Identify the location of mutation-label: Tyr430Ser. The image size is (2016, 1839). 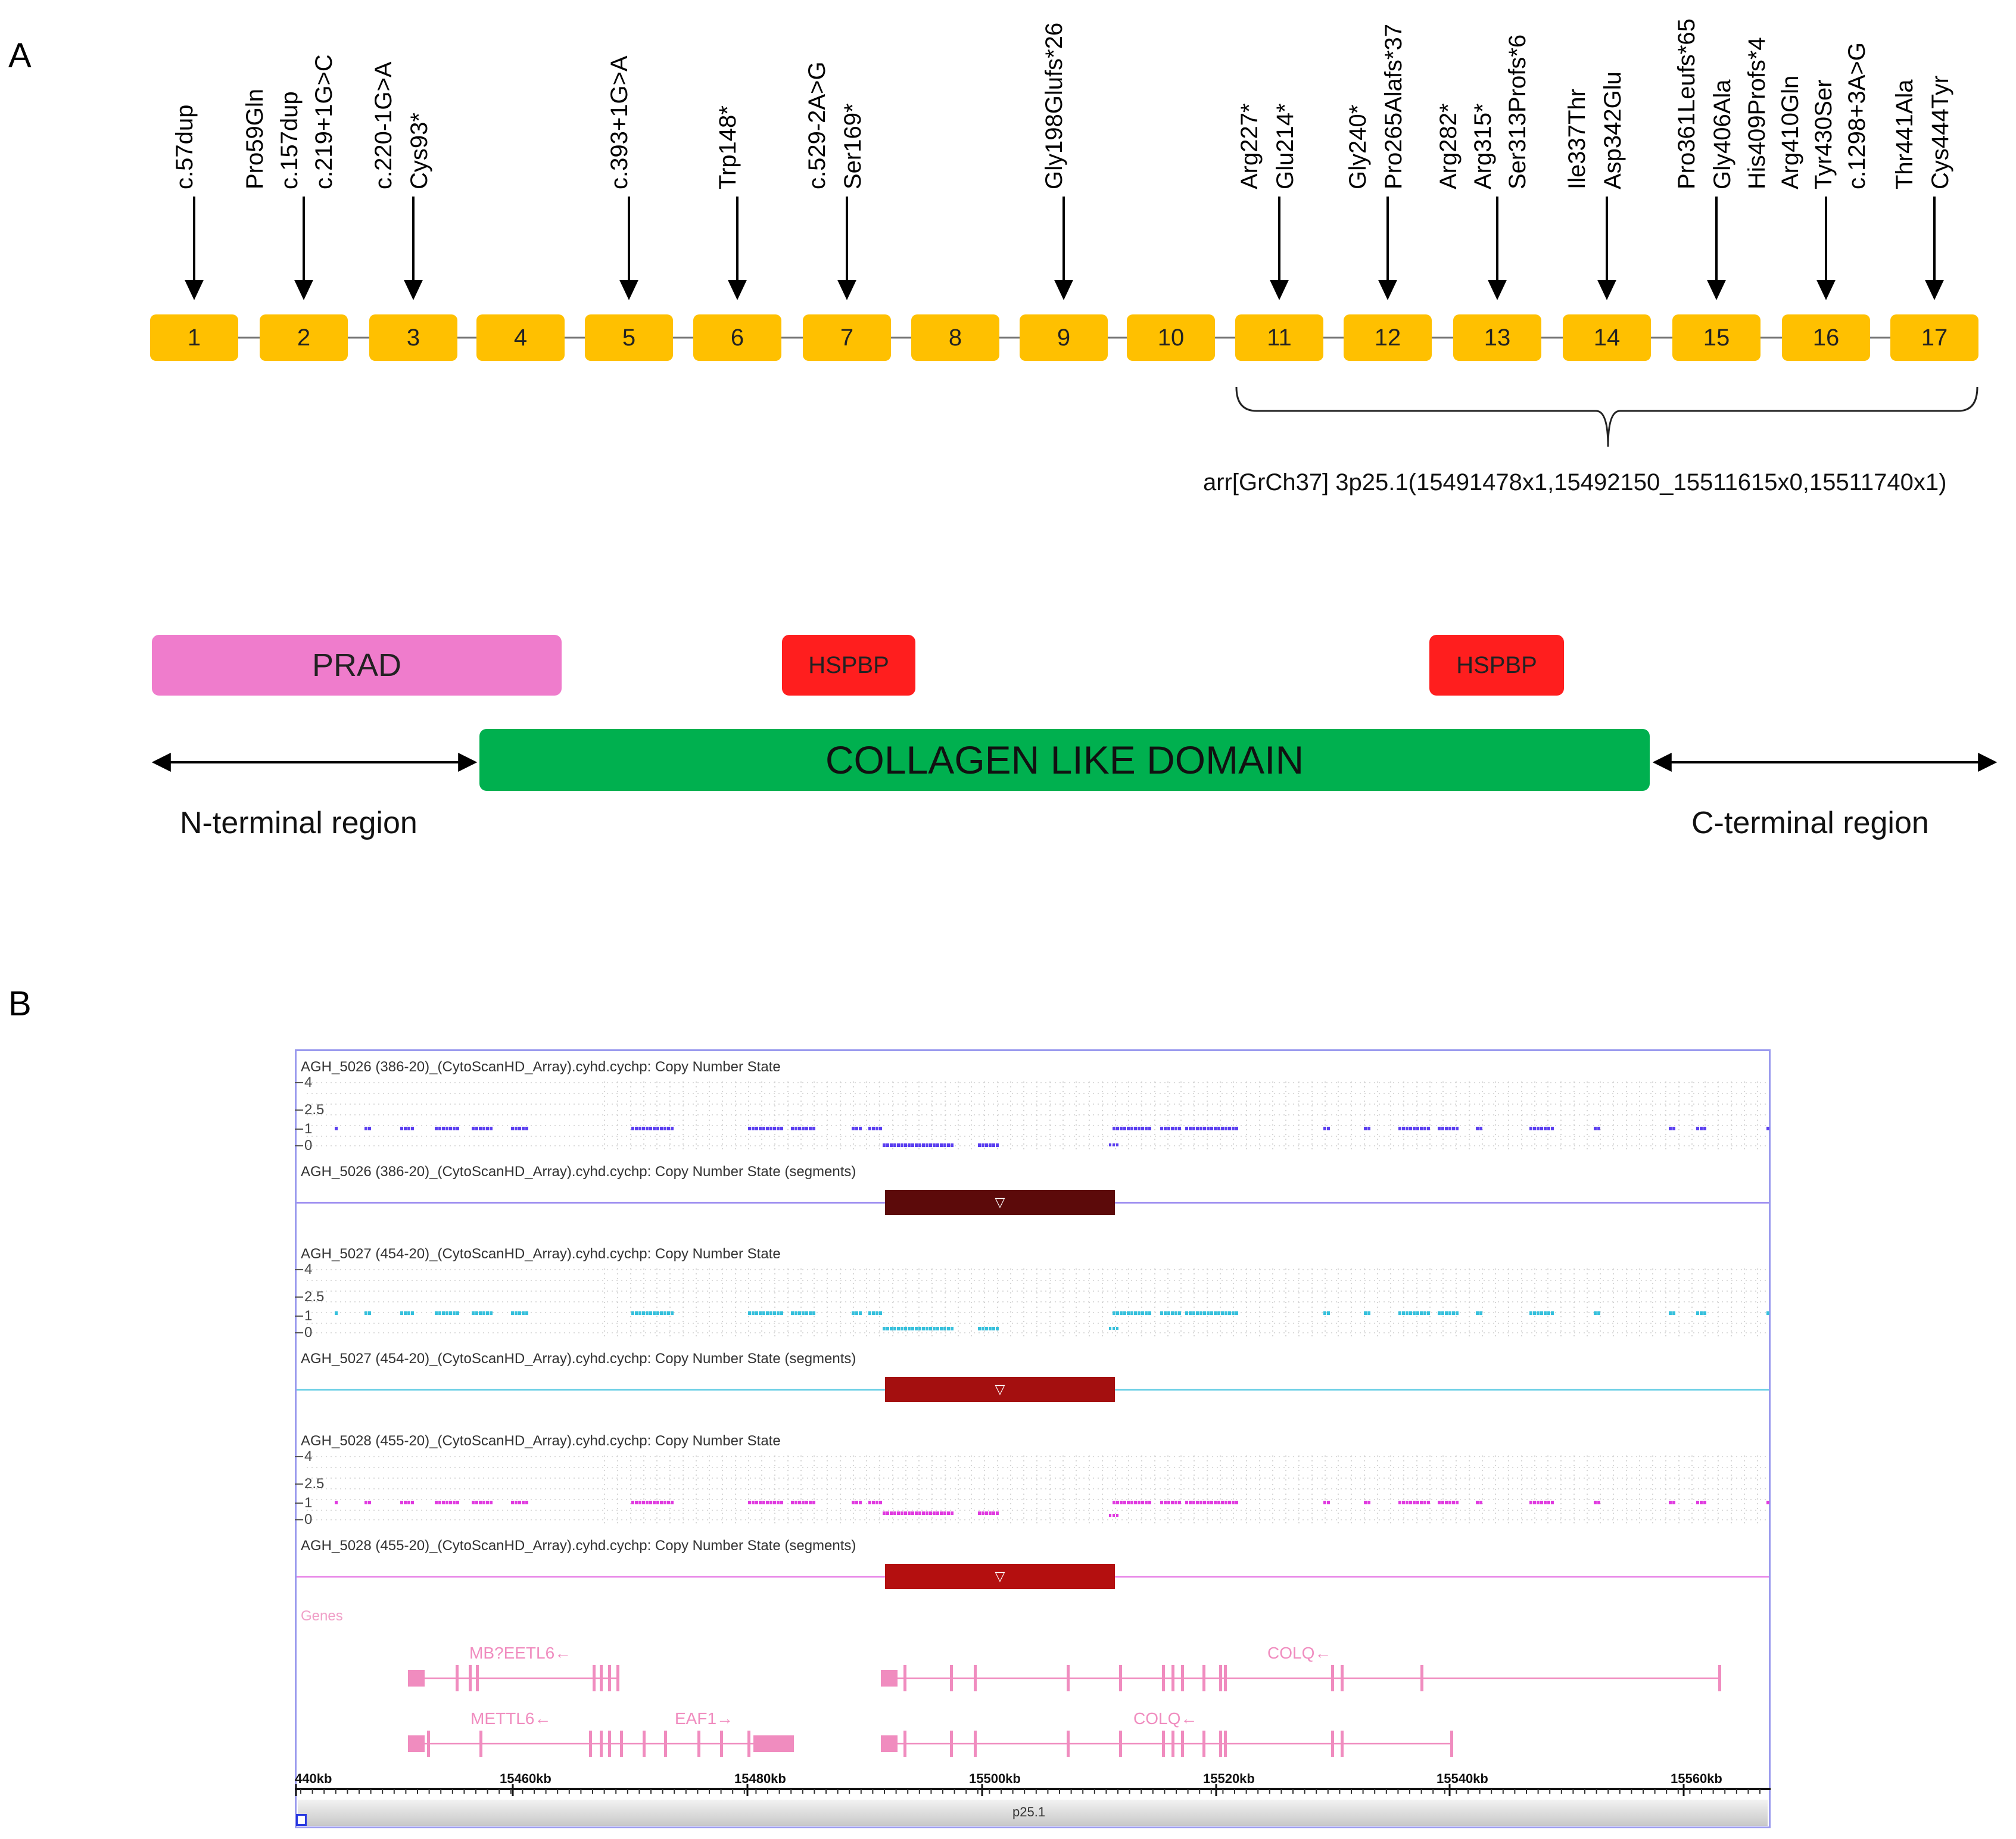
(1824, 134).